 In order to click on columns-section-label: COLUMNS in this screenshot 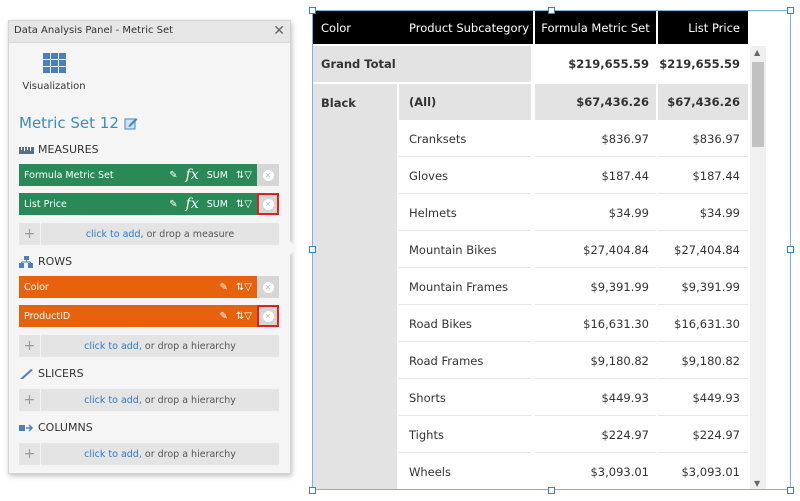, I will do `click(56, 427)`.